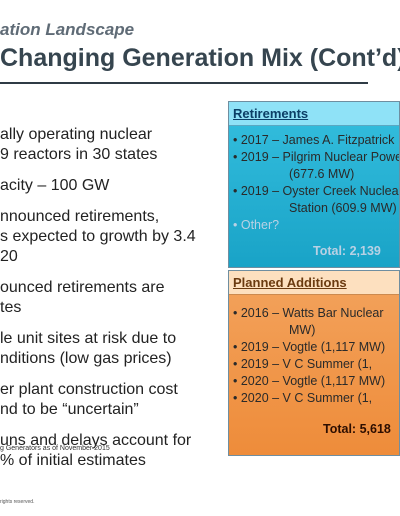 The image size is (400, 516). Describe the element at coordinates (55, 448) in the screenshot. I see `footnote: g Generators as of November 2015` at that location.